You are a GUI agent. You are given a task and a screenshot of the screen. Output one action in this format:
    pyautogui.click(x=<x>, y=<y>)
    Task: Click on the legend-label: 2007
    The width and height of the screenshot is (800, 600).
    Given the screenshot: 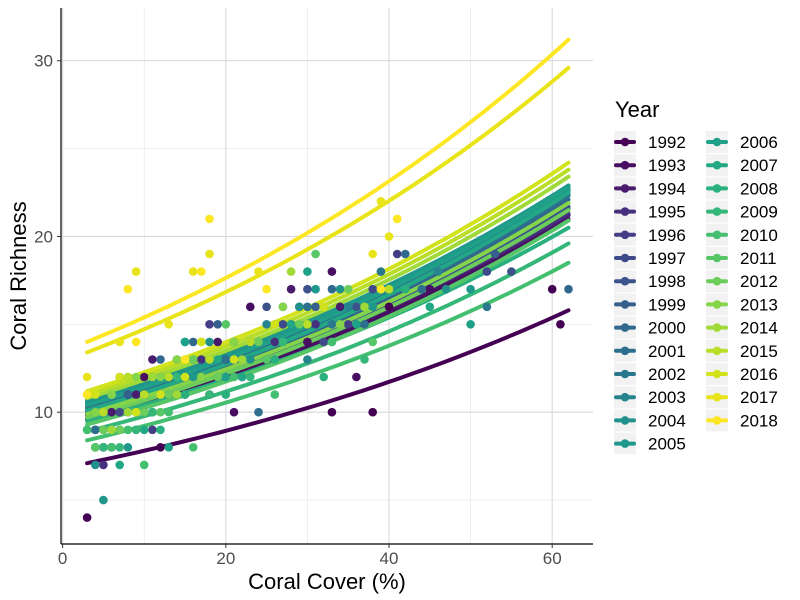 What is the action you would take?
    pyautogui.click(x=759, y=165)
    